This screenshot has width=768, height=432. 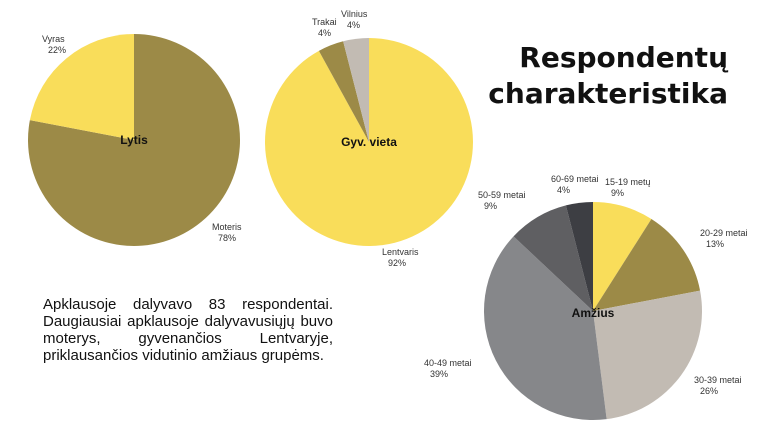 I want to click on pie-title-amzius: Amžius, so click(x=593, y=313).